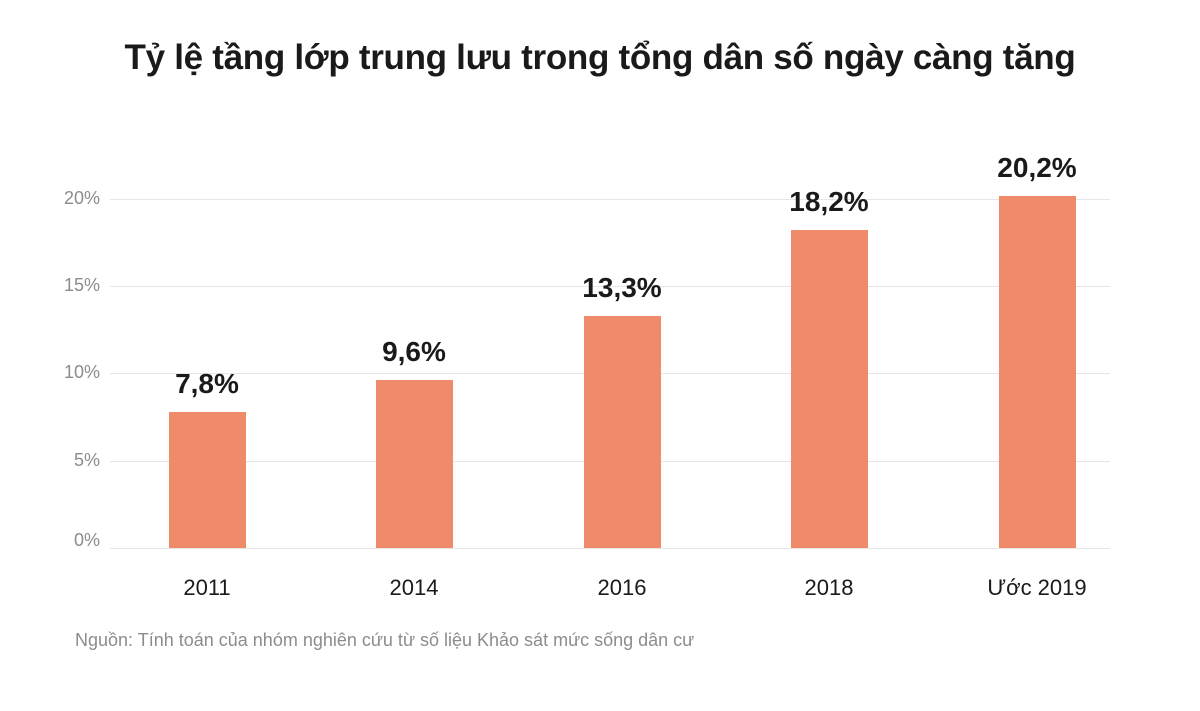  What do you see at coordinates (829, 587) in the screenshot?
I see `x-tick-label: 2018` at bounding box center [829, 587].